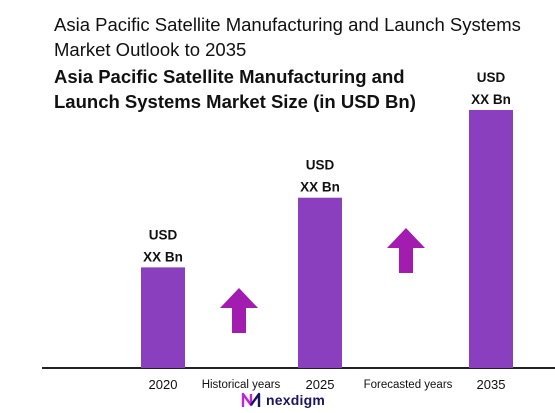 This screenshot has height=413, width=555. I want to click on historical-years-label: Historical years, so click(241, 385).